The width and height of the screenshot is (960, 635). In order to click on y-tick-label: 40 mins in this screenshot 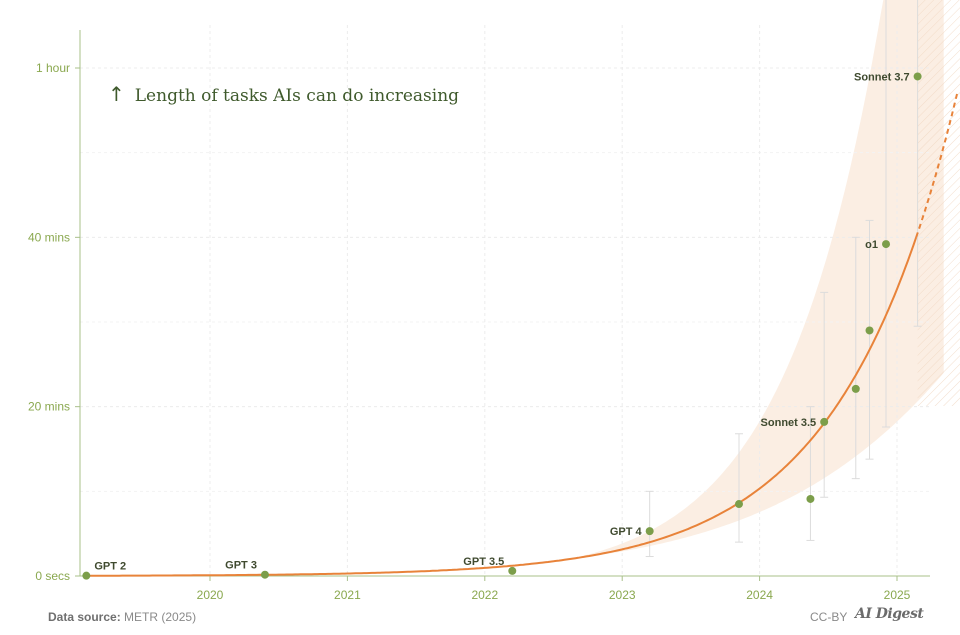, I will do `click(49, 237)`.